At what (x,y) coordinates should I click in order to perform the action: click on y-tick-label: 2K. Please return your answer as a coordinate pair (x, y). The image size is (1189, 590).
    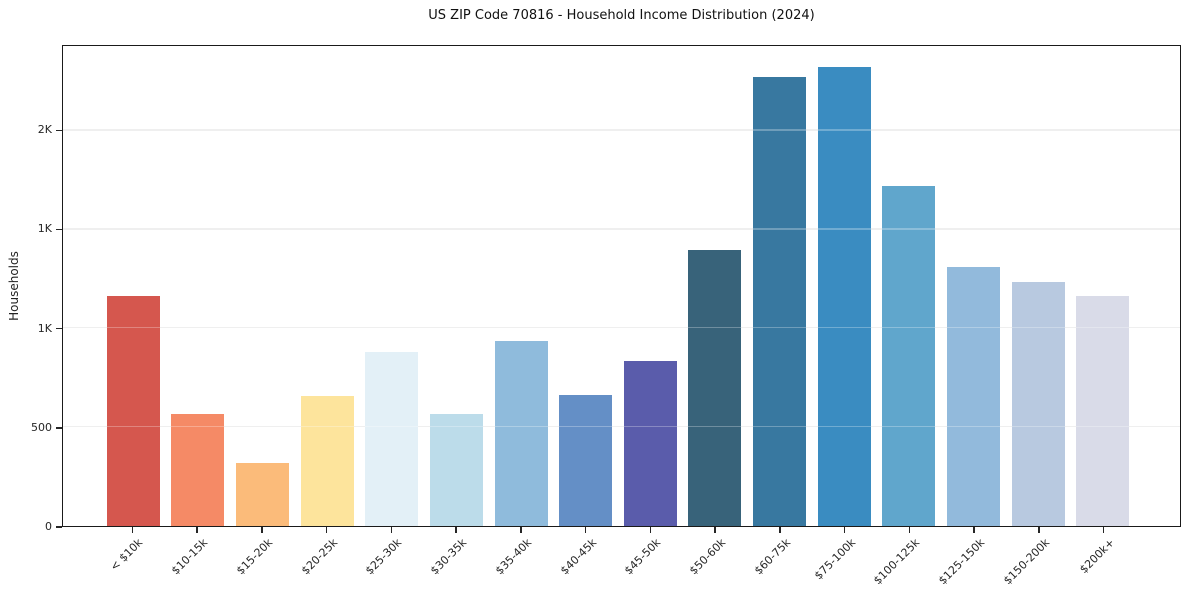
    Looking at the image, I should click on (44, 130).